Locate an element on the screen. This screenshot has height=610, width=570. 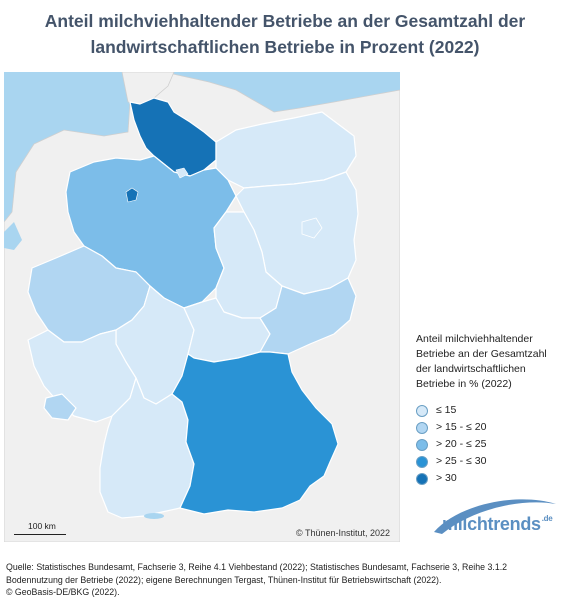
legend-item: ≤ 15 is located at coordinates (491, 410).